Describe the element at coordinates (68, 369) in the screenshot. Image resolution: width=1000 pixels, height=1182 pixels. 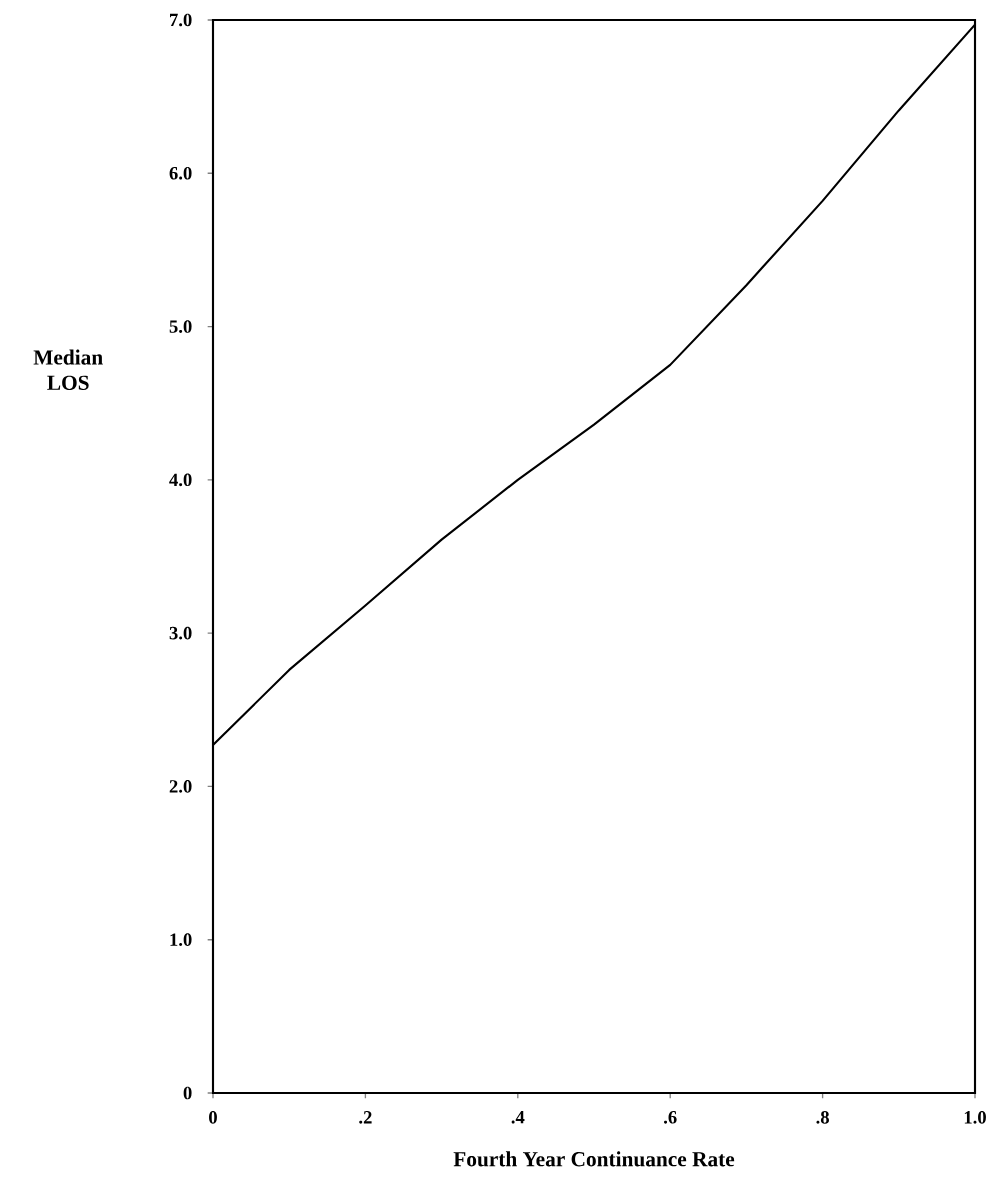
I see `y-axis-title: Median LOS` at that location.